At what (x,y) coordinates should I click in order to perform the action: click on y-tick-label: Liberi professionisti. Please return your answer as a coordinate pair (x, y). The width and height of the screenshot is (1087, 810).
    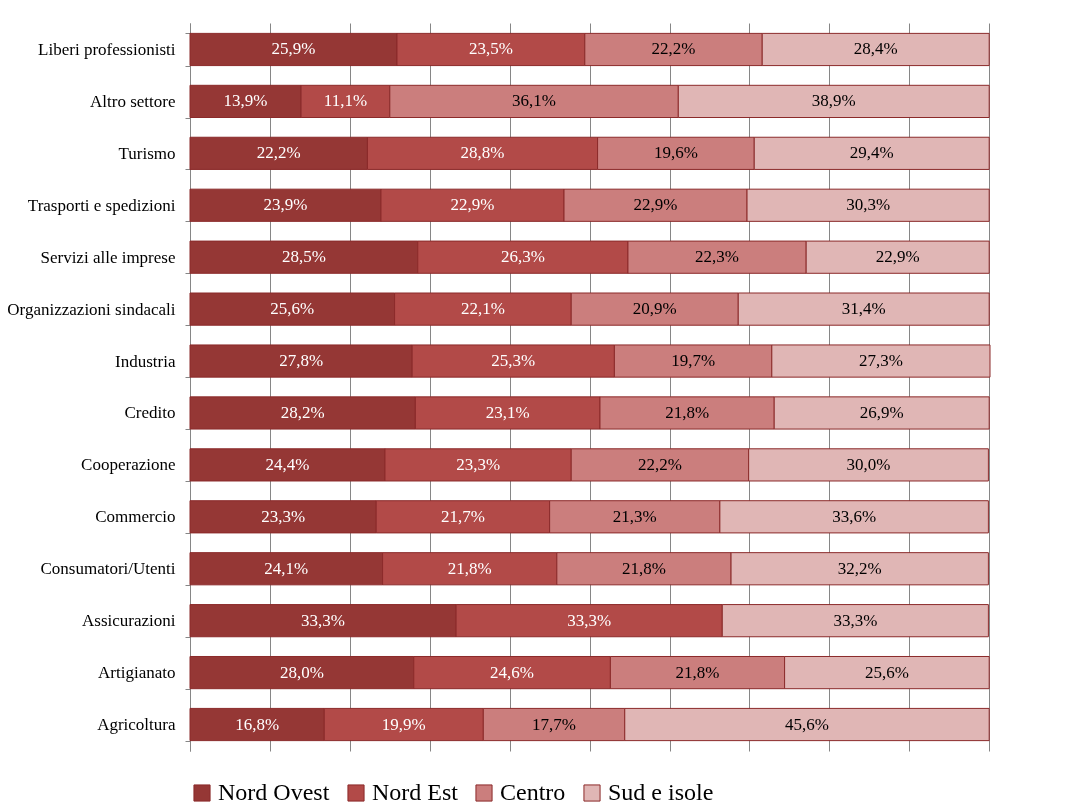
    Looking at the image, I should click on (107, 49).